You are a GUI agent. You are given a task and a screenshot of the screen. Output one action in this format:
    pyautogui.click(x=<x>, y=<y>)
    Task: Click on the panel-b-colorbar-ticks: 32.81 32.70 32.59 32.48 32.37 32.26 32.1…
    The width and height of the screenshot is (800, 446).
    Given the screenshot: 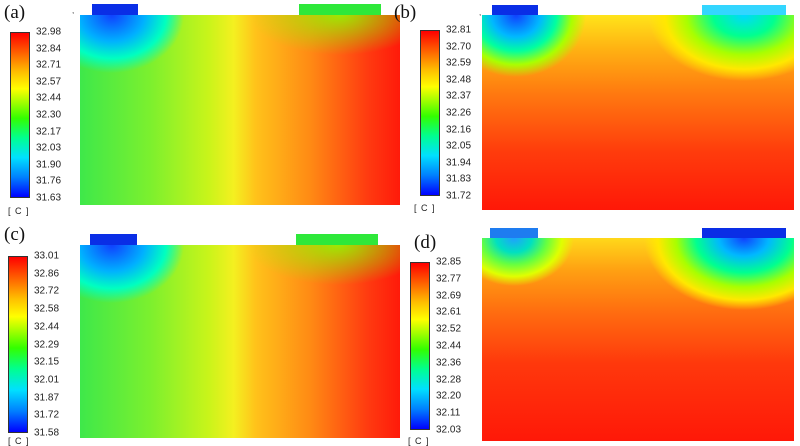 What is the action you would take?
    pyautogui.click(x=466, y=113)
    